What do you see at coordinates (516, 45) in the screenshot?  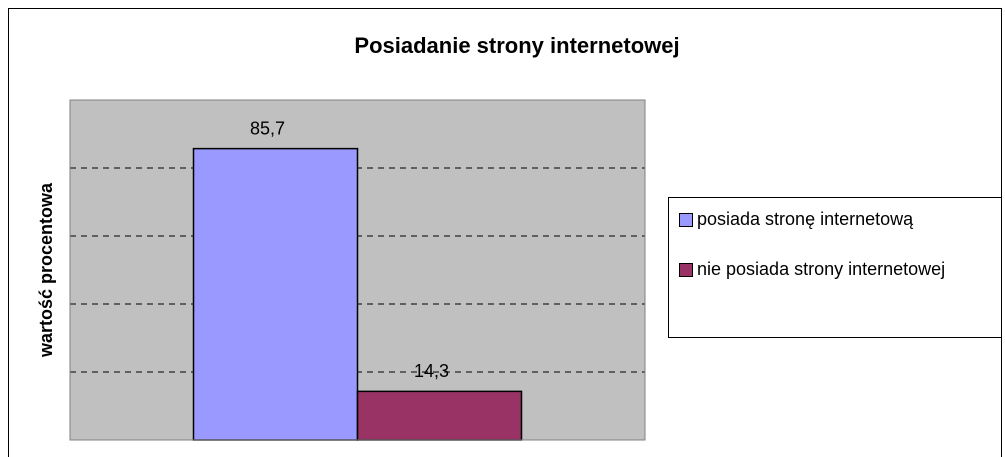 I see `chart-title: Posiadanie strony internetowej` at bounding box center [516, 45].